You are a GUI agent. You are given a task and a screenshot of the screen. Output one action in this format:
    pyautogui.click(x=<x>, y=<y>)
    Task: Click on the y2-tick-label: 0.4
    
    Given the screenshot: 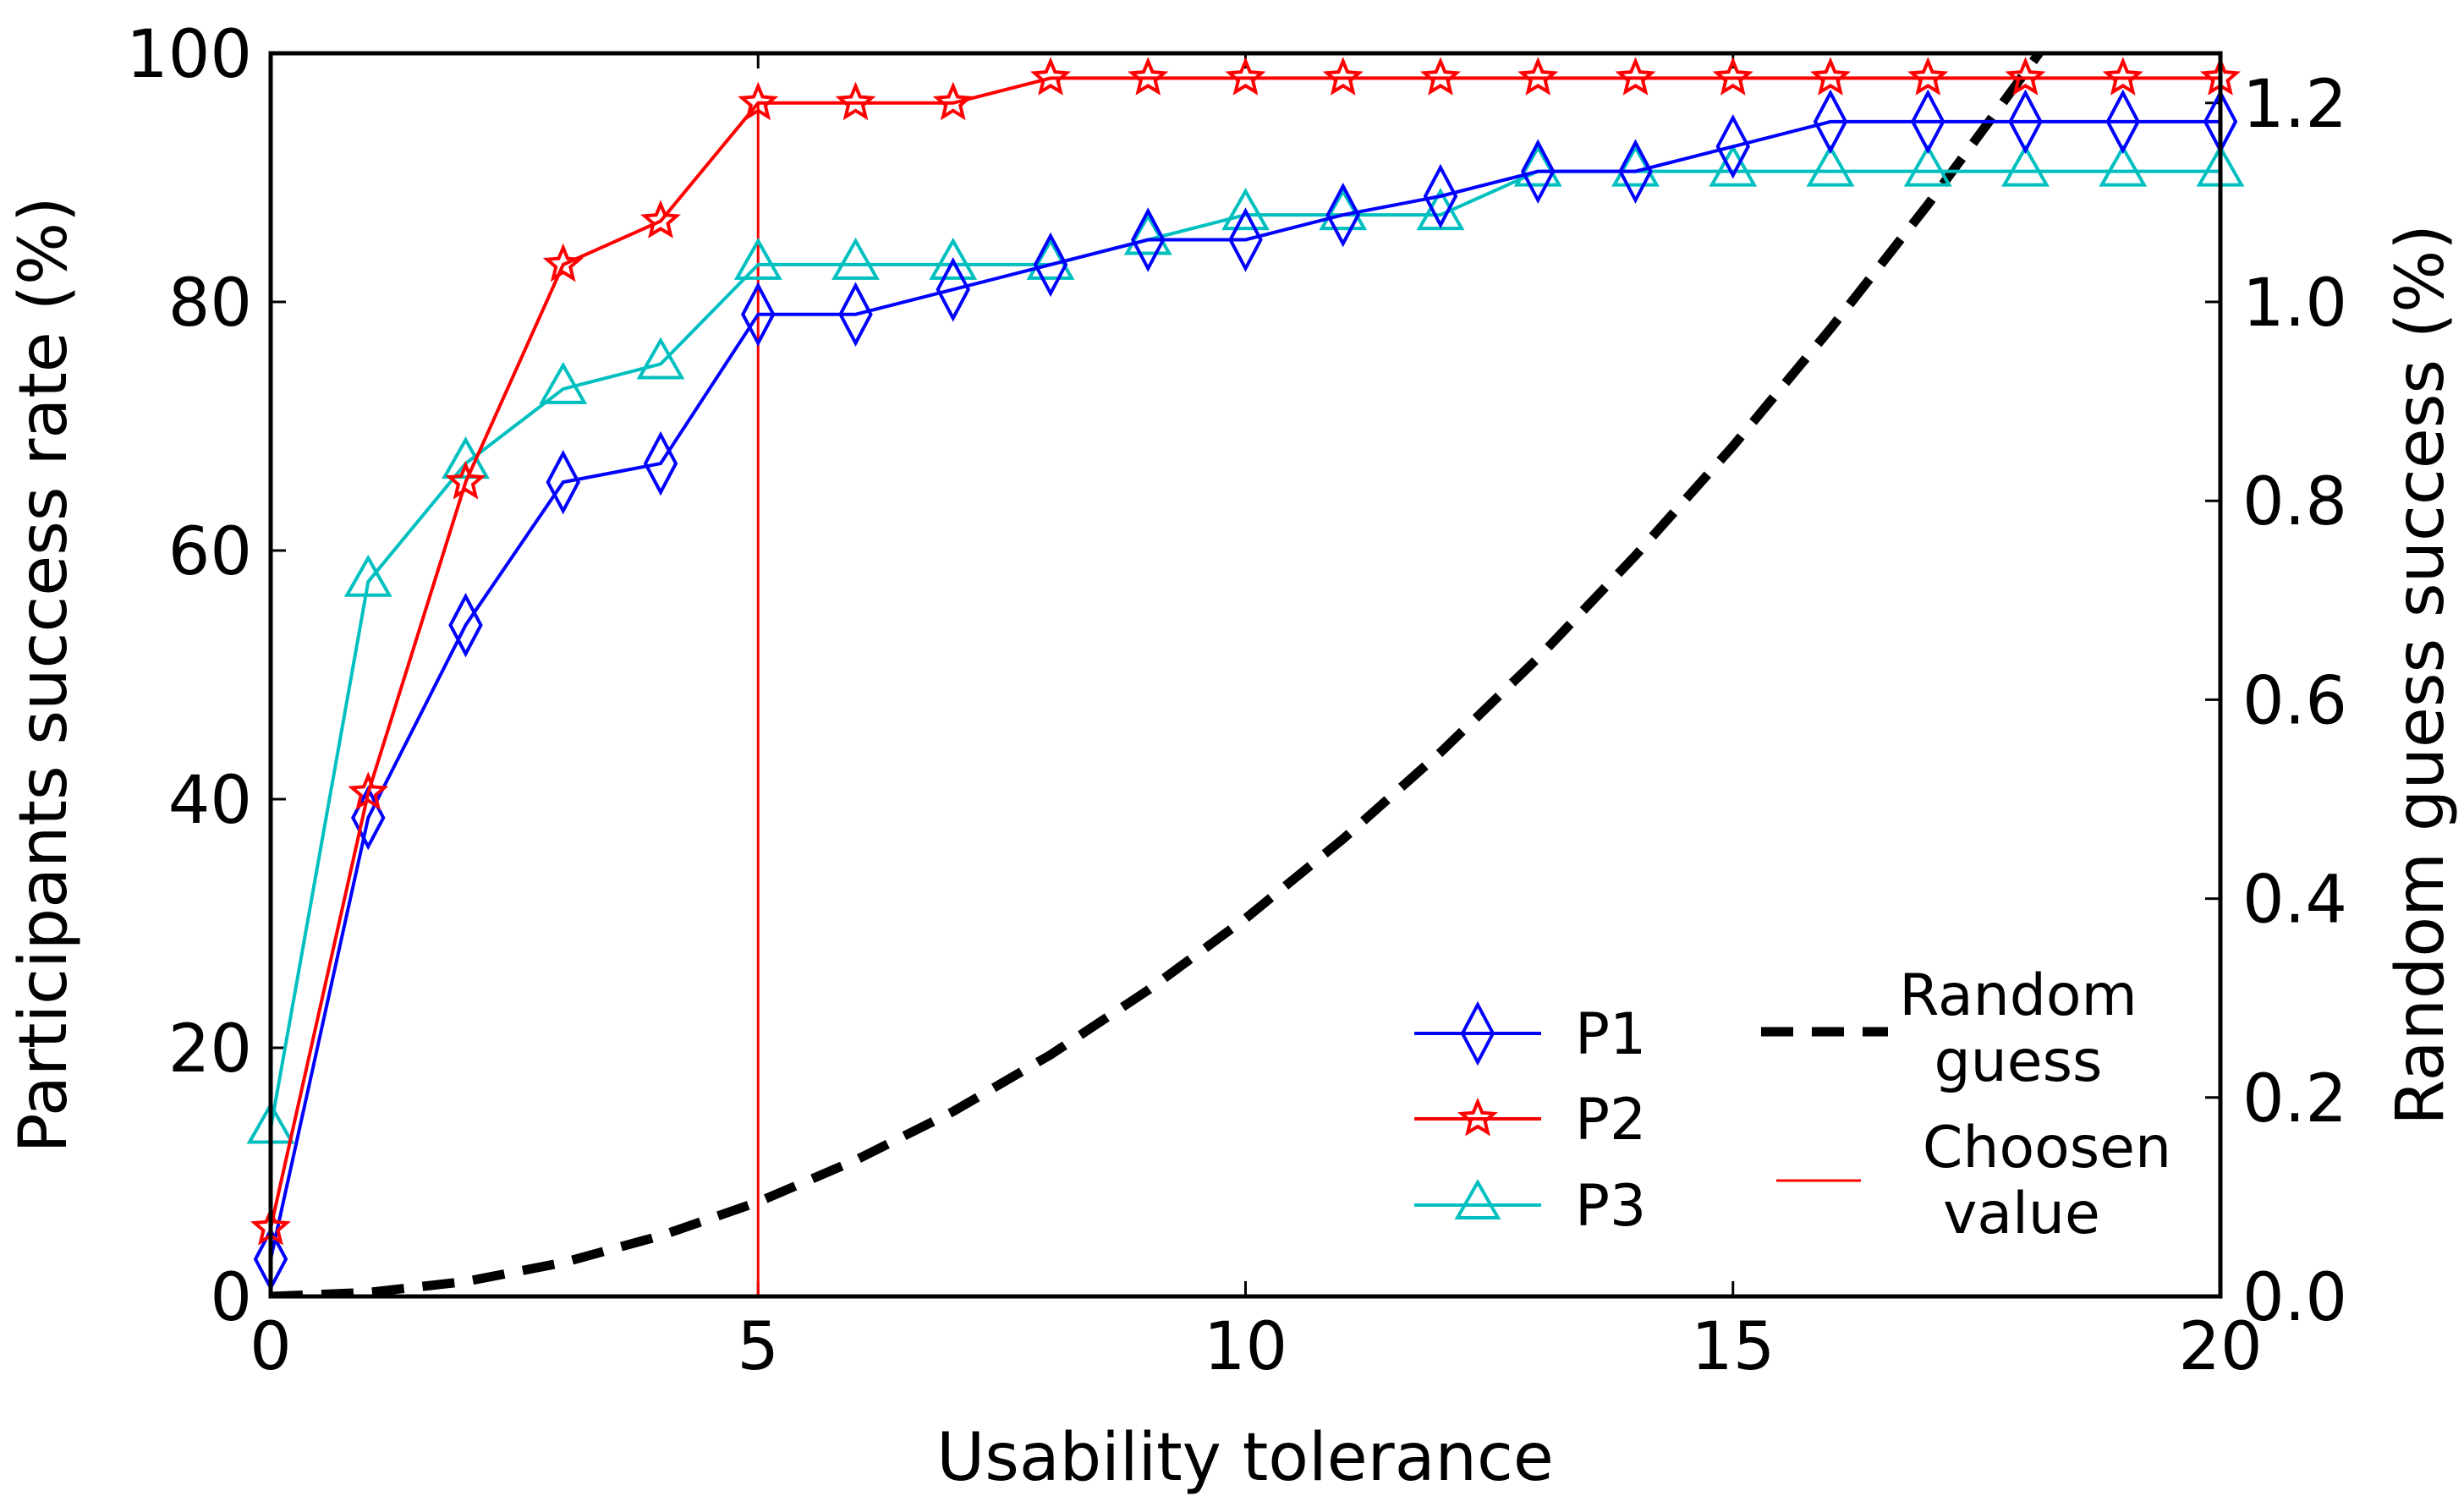 What is the action you would take?
    pyautogui.click(x=2295, y=901)
    